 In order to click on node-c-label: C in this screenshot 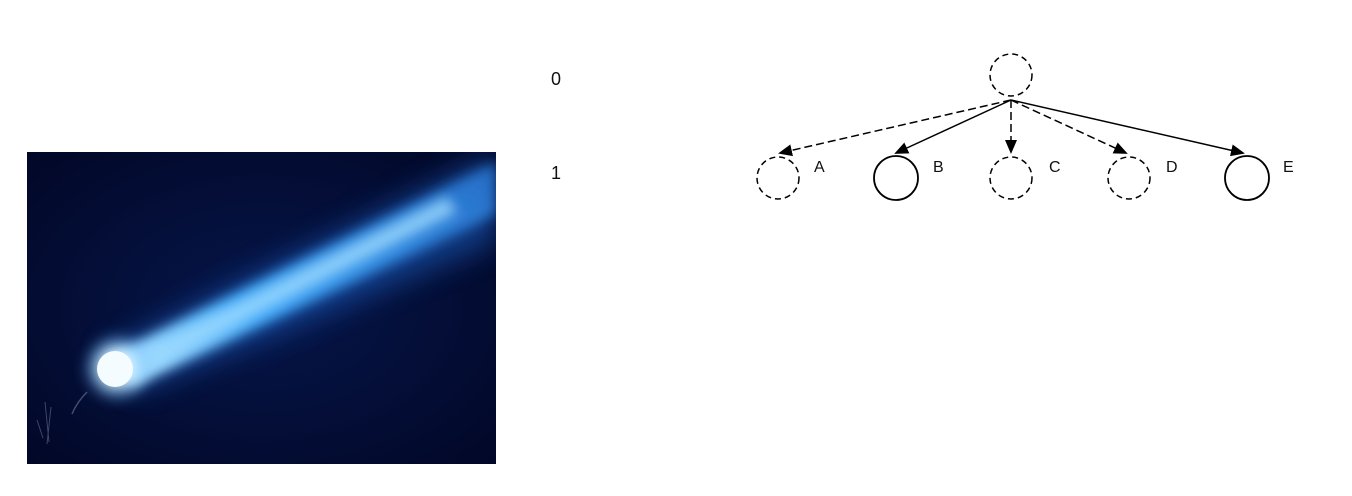, I will do `click(1055, 167)`.